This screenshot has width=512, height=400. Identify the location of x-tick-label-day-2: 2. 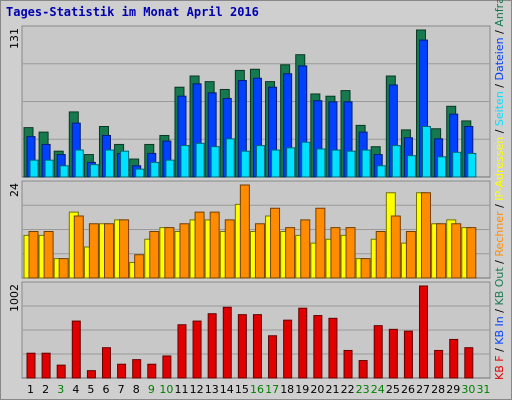
(45, 389).